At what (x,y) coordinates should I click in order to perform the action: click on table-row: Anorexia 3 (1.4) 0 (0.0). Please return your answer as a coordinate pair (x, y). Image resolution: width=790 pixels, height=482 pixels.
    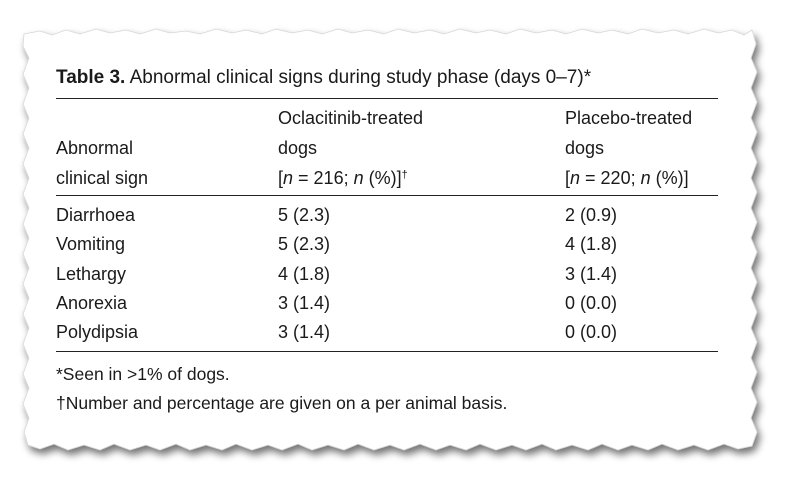
    Looking at the image, I should click on (387, 303).